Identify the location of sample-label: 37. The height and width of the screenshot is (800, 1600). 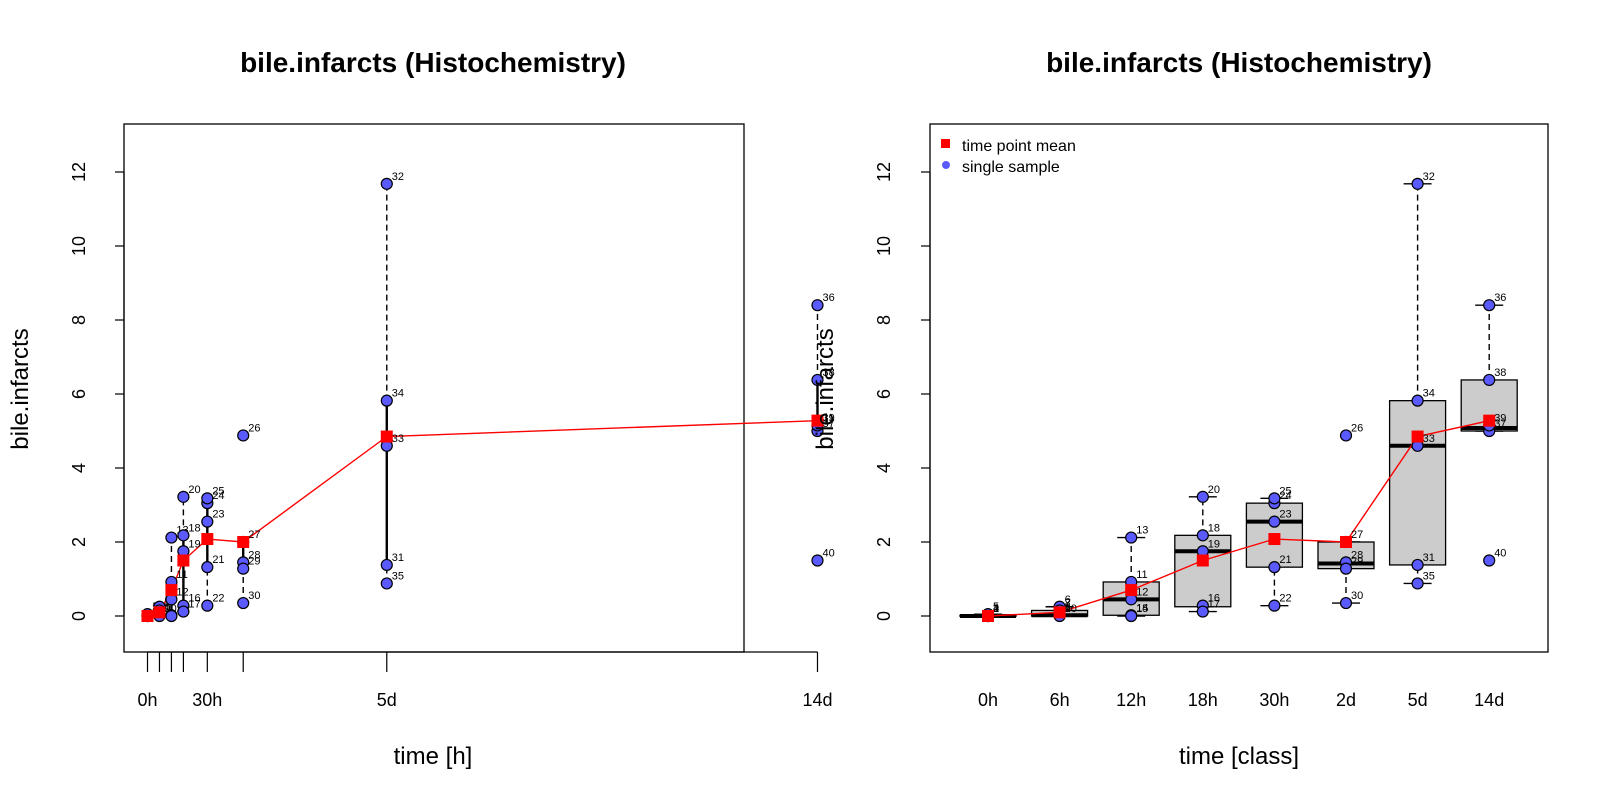
(828, 424).